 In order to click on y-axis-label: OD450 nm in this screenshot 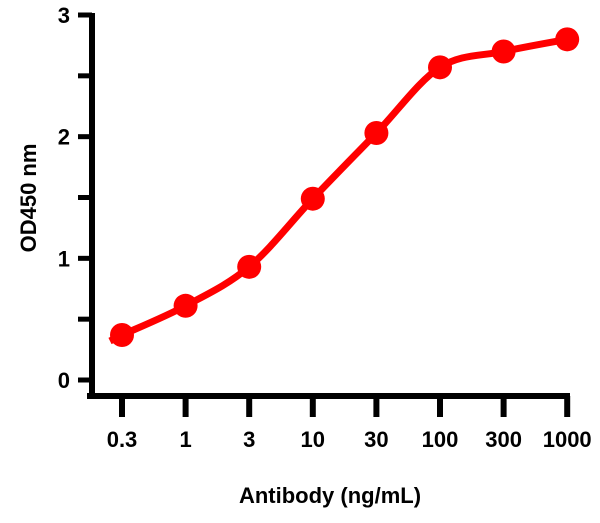, I will do `click(28, 198)`.